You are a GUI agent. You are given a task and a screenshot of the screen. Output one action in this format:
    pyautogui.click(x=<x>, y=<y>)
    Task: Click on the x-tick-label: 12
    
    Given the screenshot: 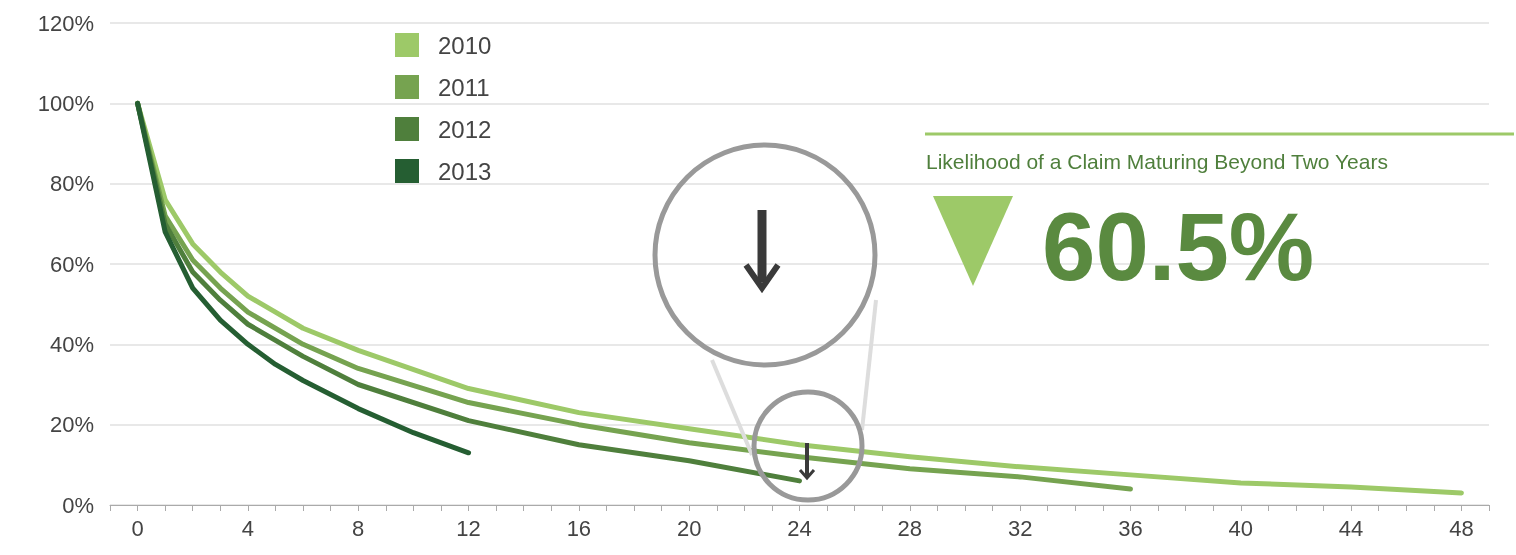 What is the action you would take?
    pyautogui.click(x=468, y=528)
    